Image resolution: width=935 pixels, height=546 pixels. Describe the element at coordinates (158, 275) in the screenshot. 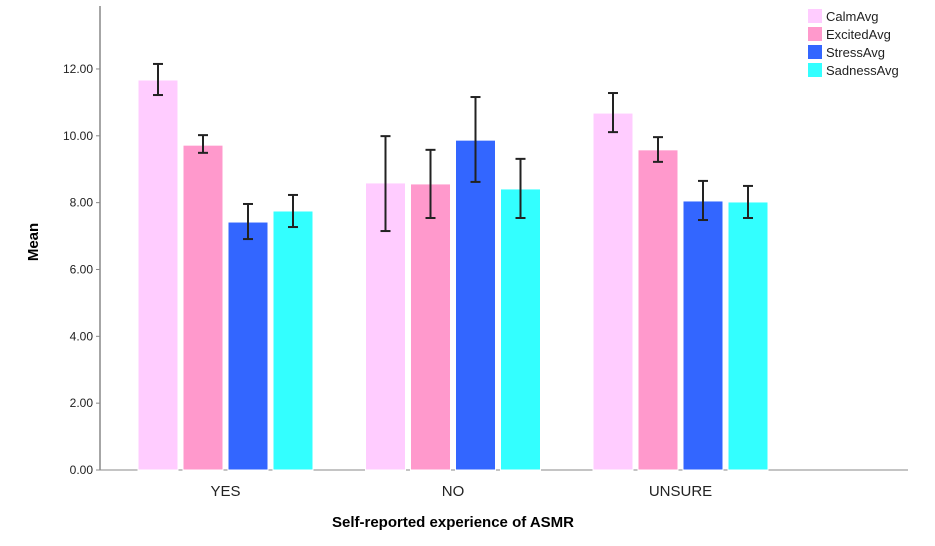

I see `bar-CalmAvg-YES` at that location.